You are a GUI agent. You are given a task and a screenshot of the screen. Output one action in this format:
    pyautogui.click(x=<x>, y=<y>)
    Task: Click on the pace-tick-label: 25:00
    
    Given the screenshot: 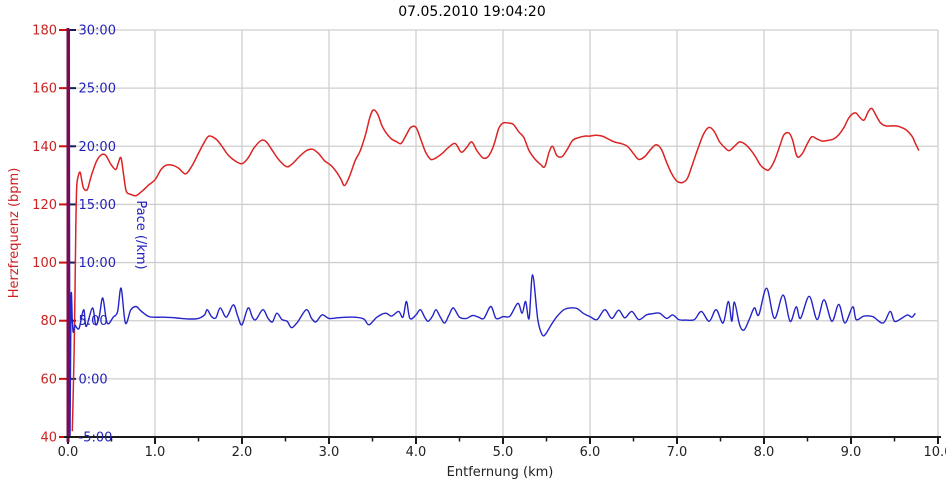 What is the action you would take?
    pyautogui.click(x=97, y=89)
    